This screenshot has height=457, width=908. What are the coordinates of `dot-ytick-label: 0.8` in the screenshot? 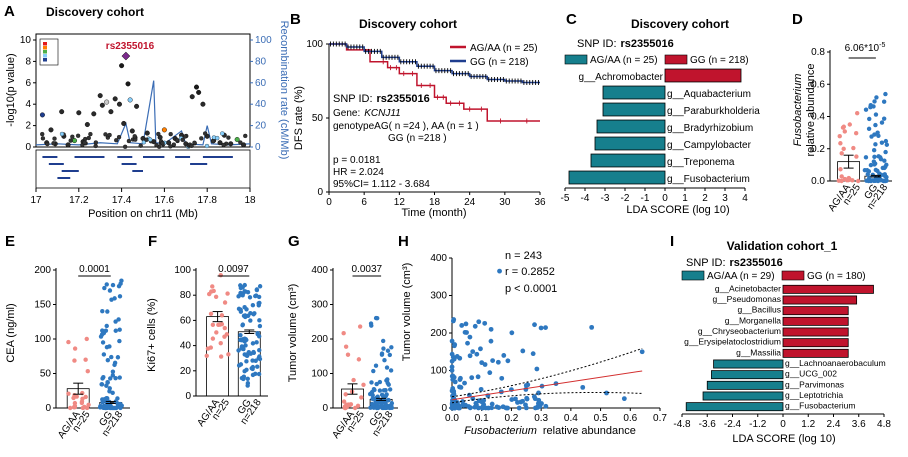 It's located at (818, 52).